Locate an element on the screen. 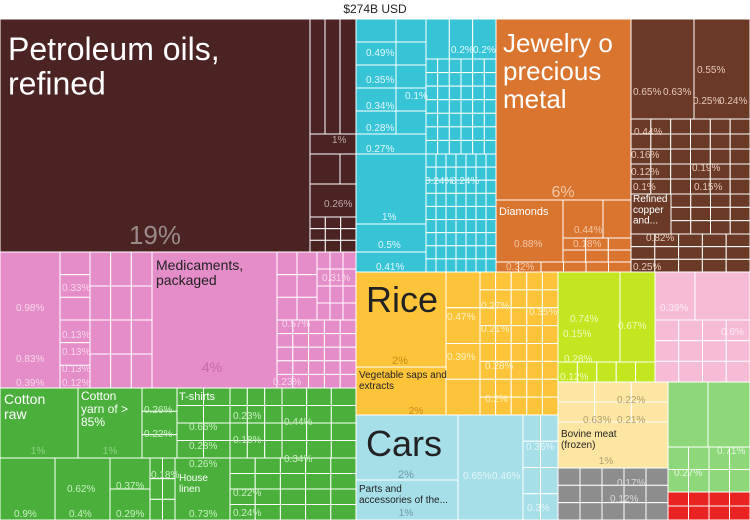  tile-bovine-meat is located at coordinates (613, 445).